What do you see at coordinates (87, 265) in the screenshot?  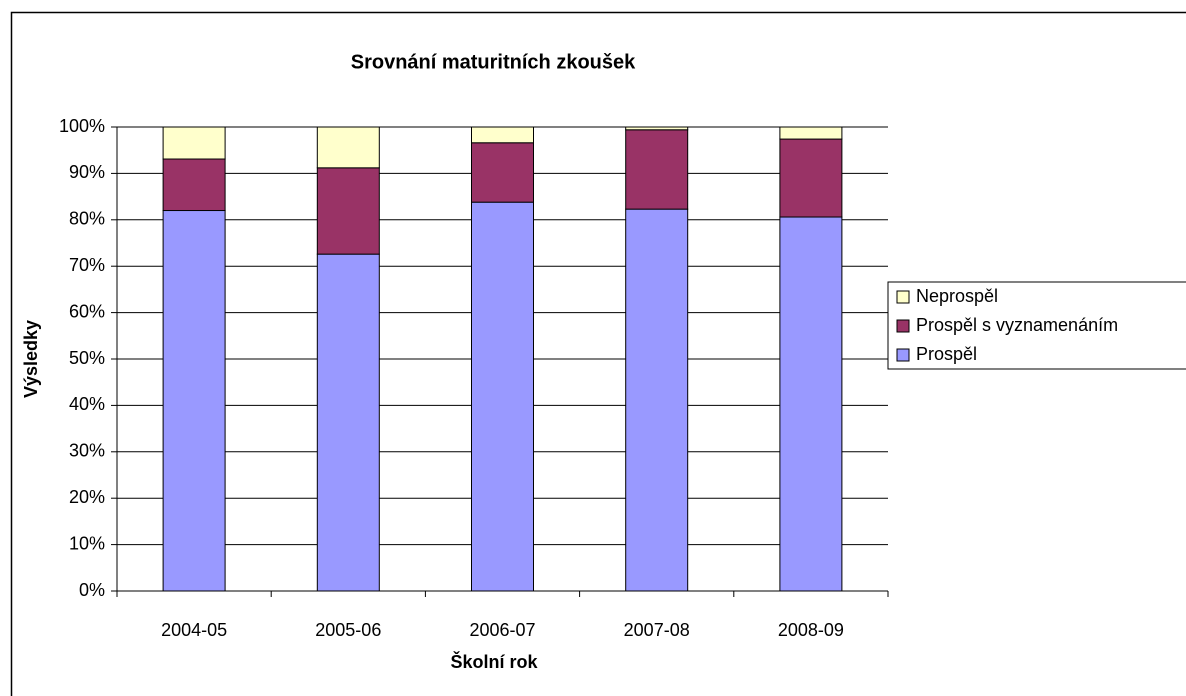 I see `y-tick-label: 70%` at bounding box center [87, 265].